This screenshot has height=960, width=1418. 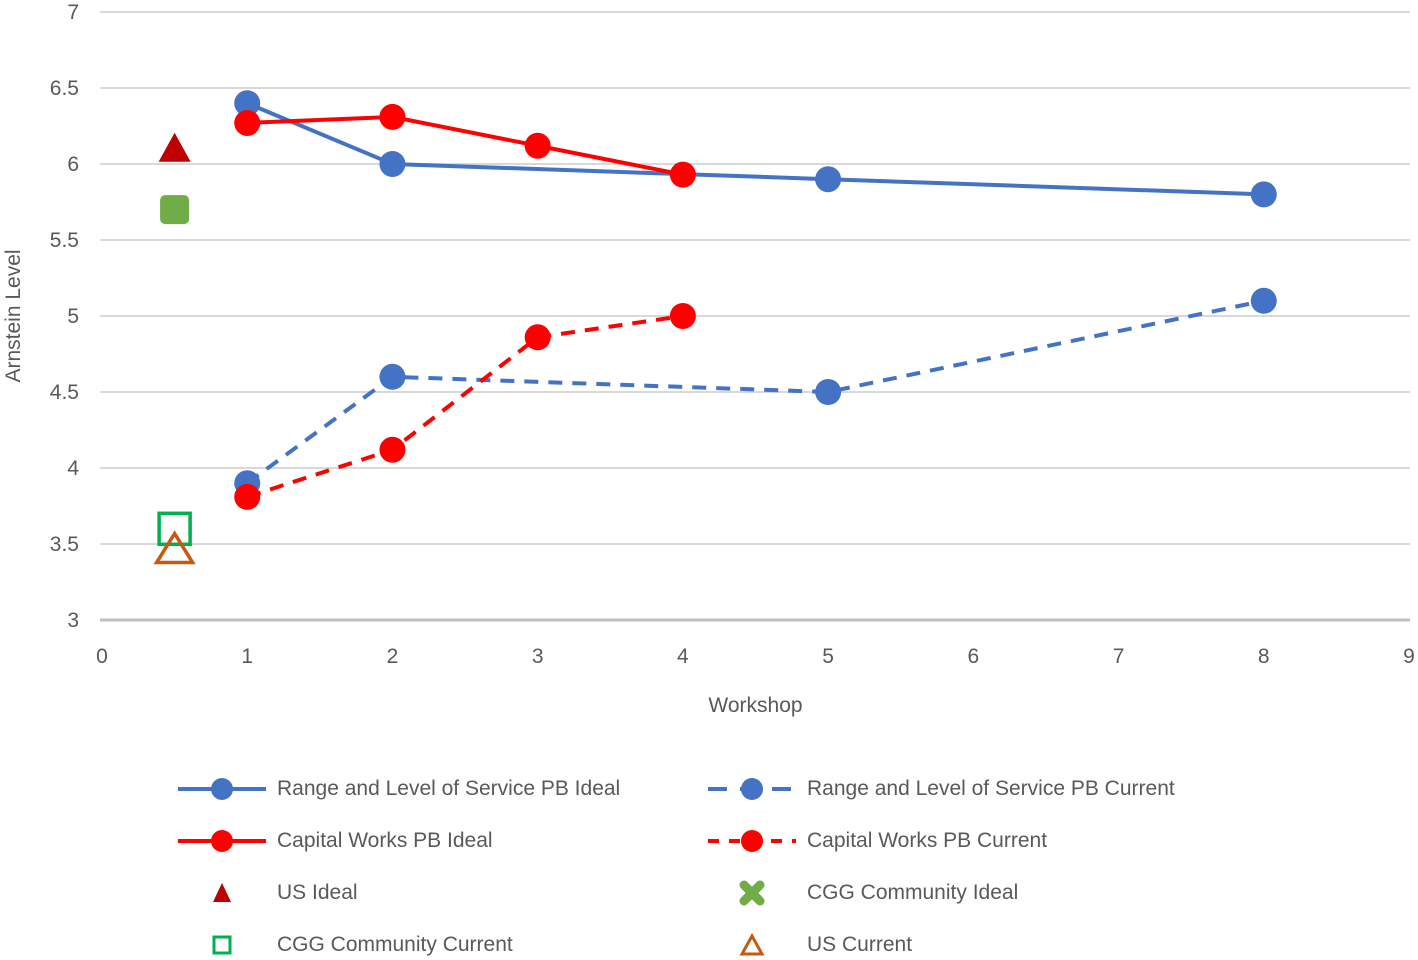 I want to click on series-range-and-level-of-service-pb-ideal, so click(x=755, y=149).